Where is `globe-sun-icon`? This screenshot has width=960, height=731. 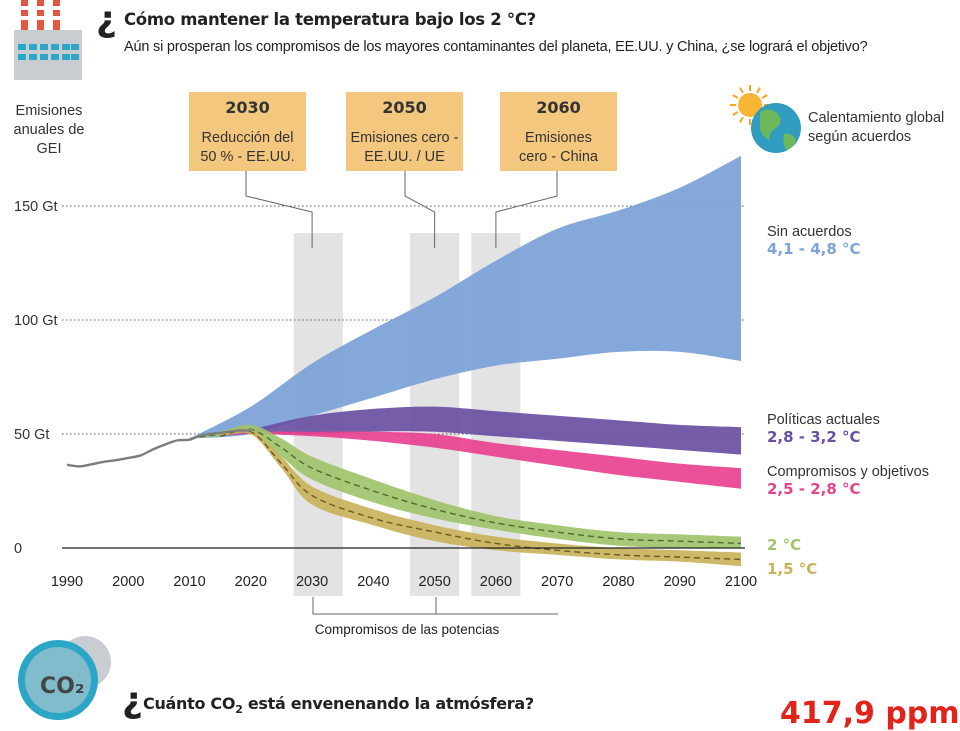
globe-sun-icon is located at coordinates (765, 119).